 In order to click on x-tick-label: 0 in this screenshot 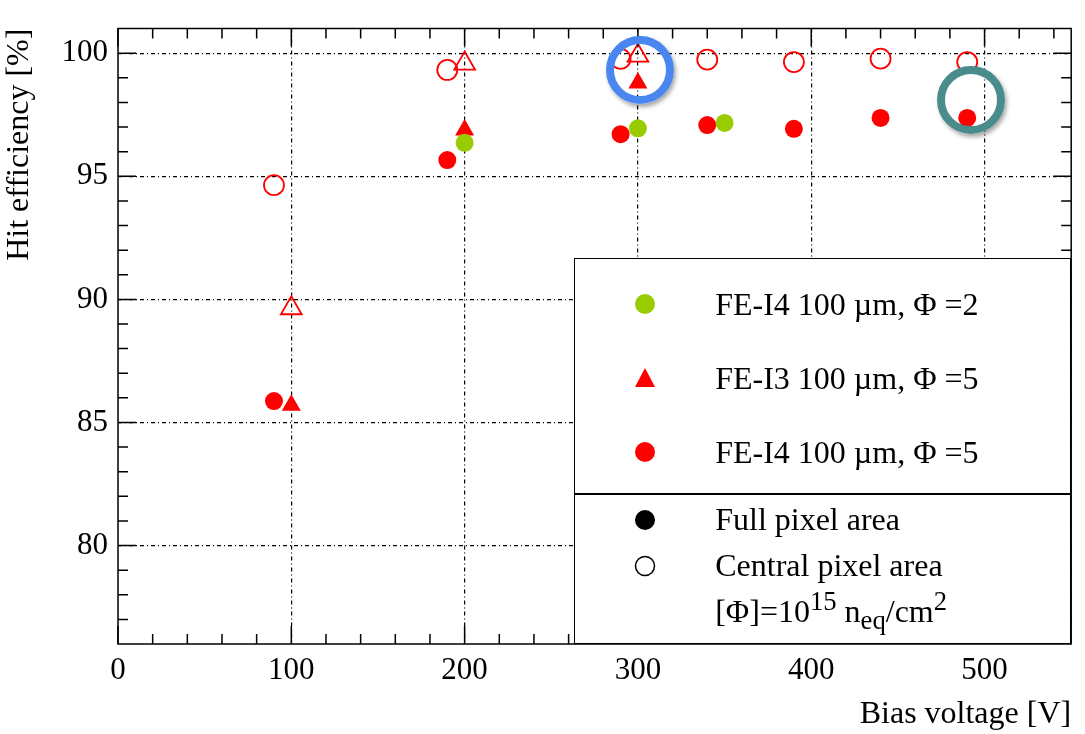, I will do `click(118, 668)`.